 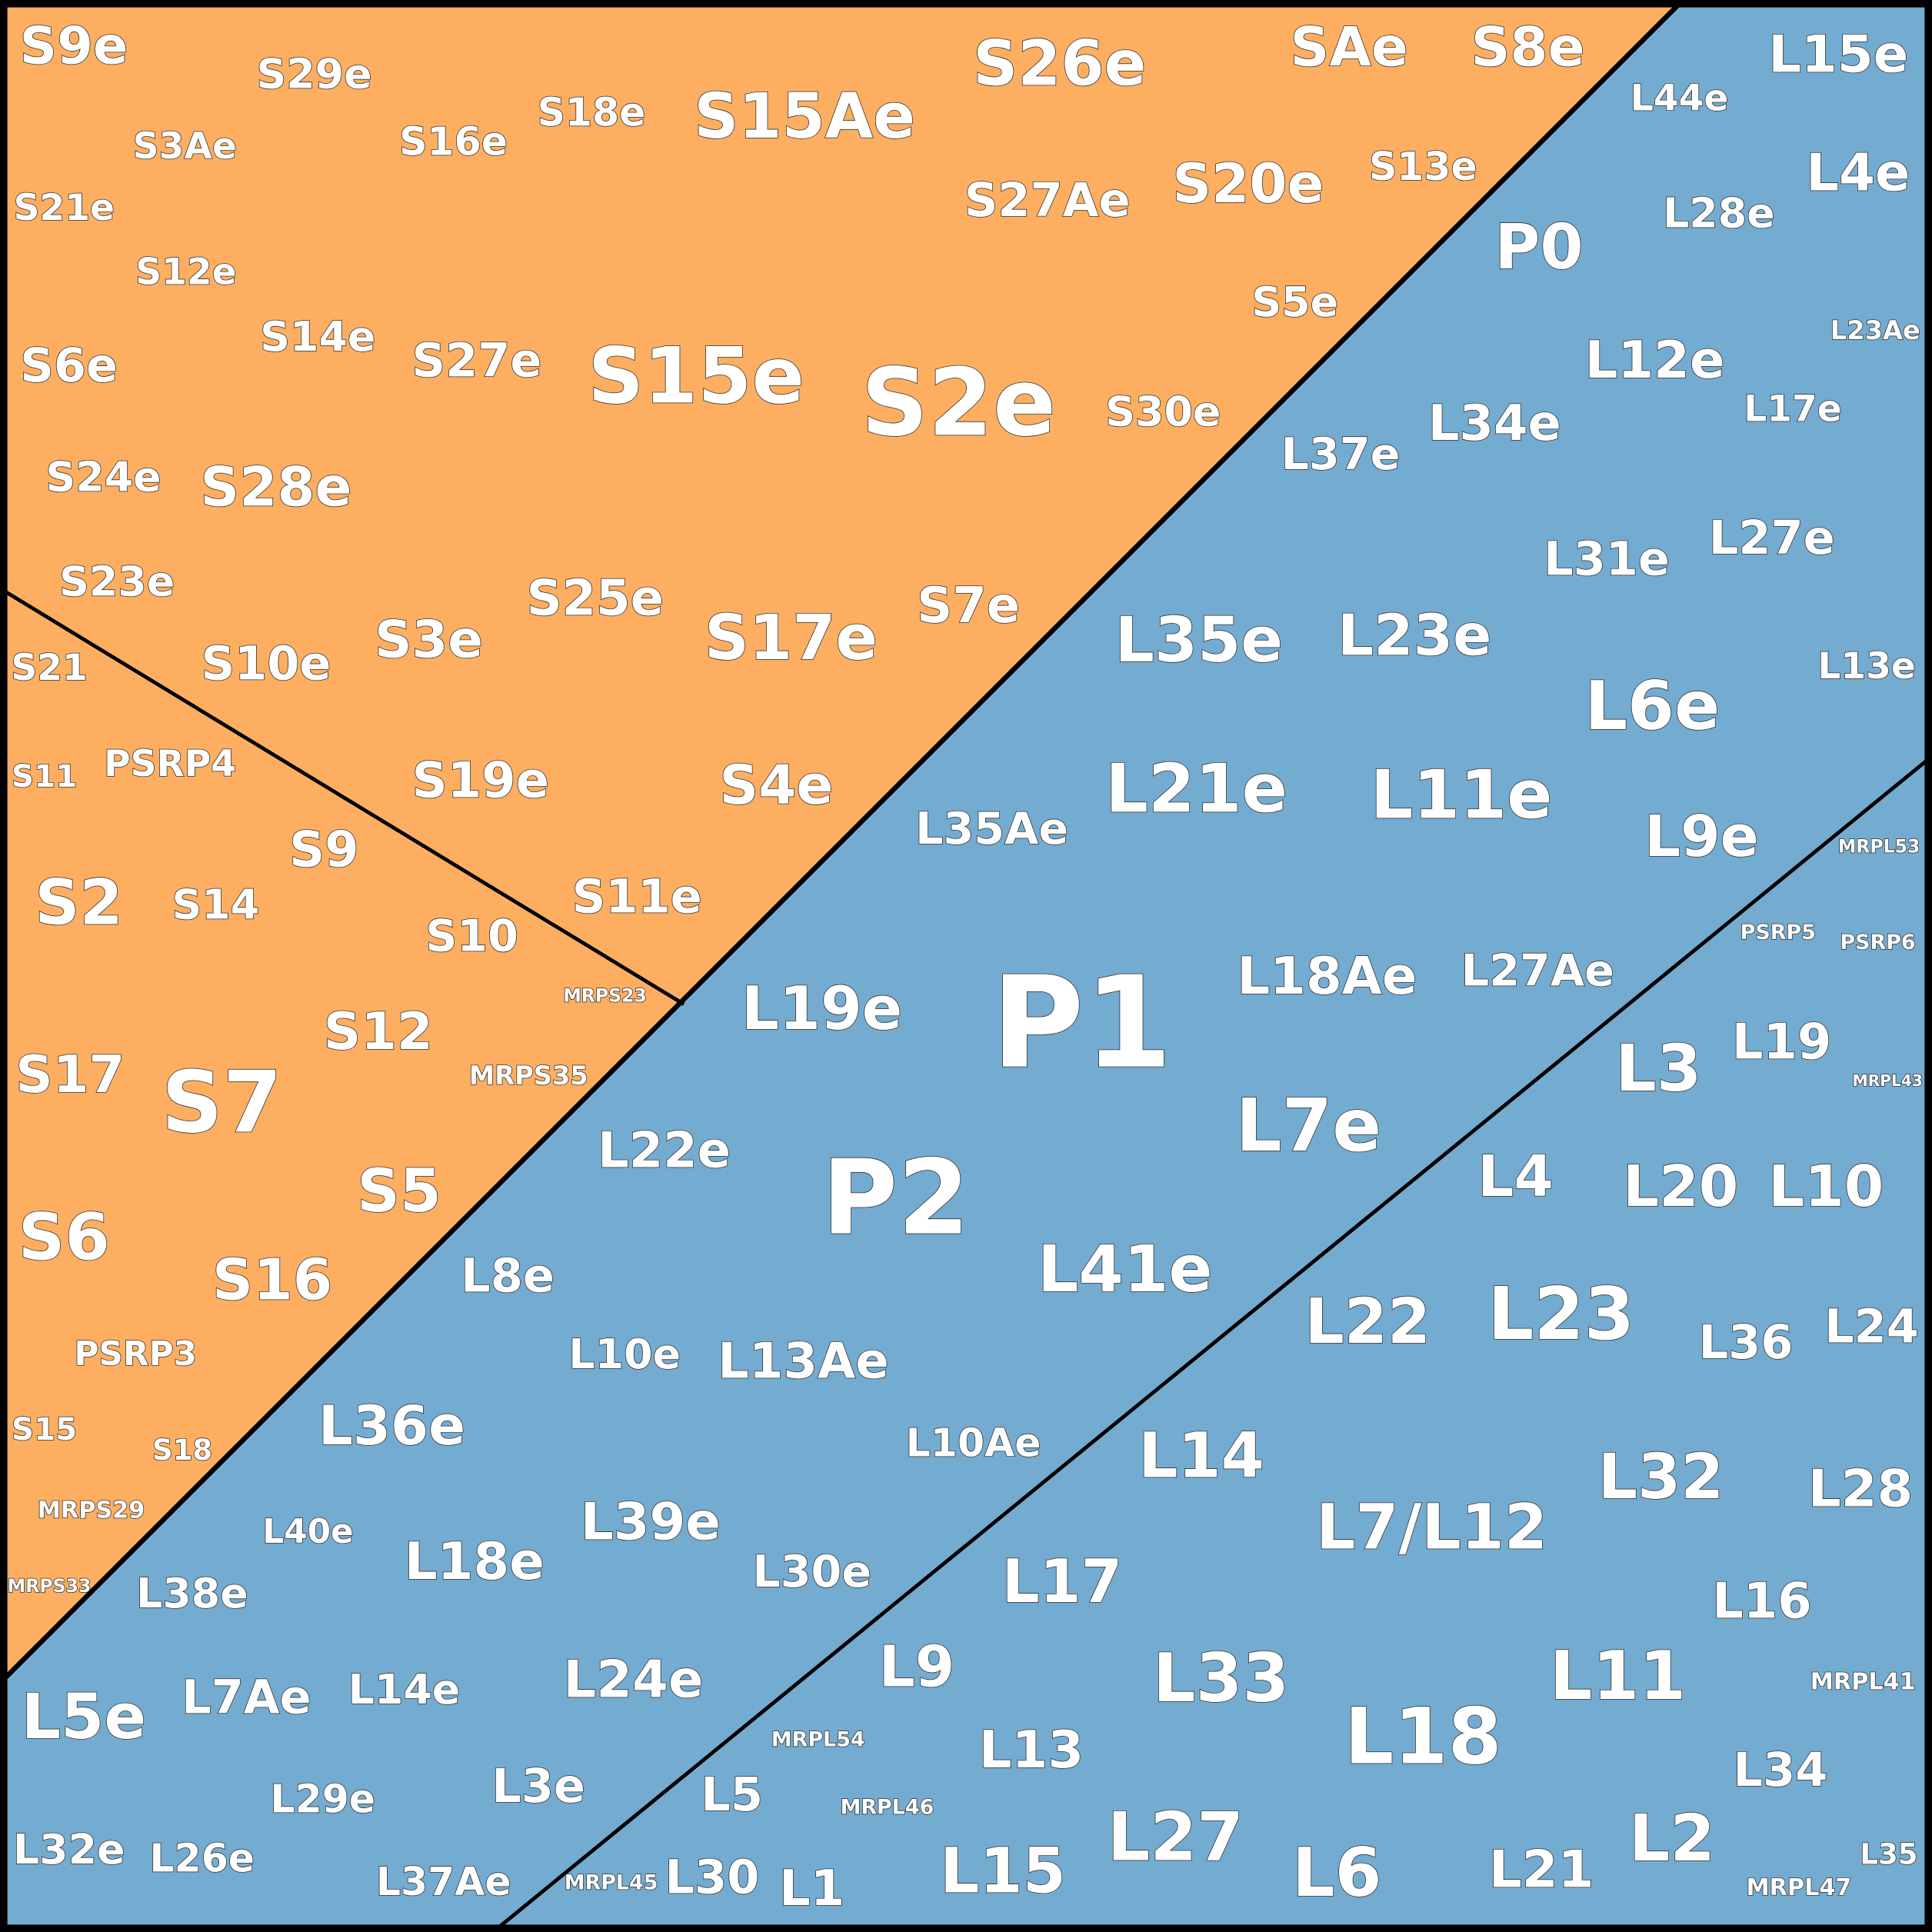 I want to click on cell-label: L34e, so click(x=1494, y=423).